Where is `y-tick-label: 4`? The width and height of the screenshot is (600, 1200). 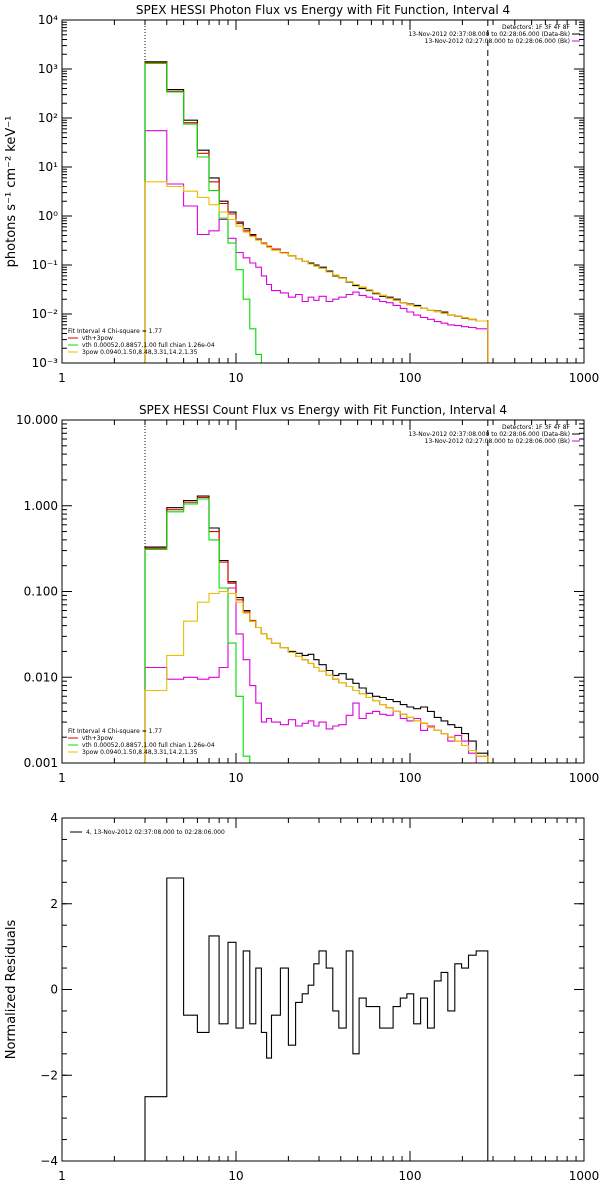
y-tick-label: 4 is located at coordinates (54, 818).